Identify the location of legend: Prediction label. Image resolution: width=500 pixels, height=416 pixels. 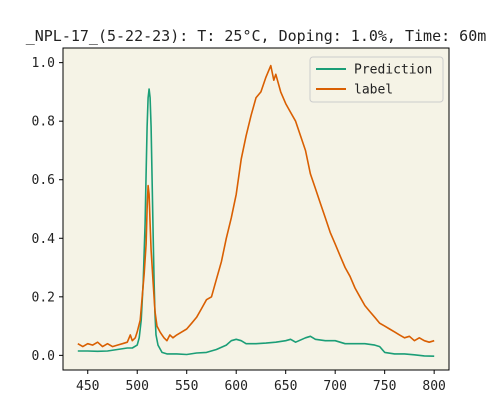
(376, 79).